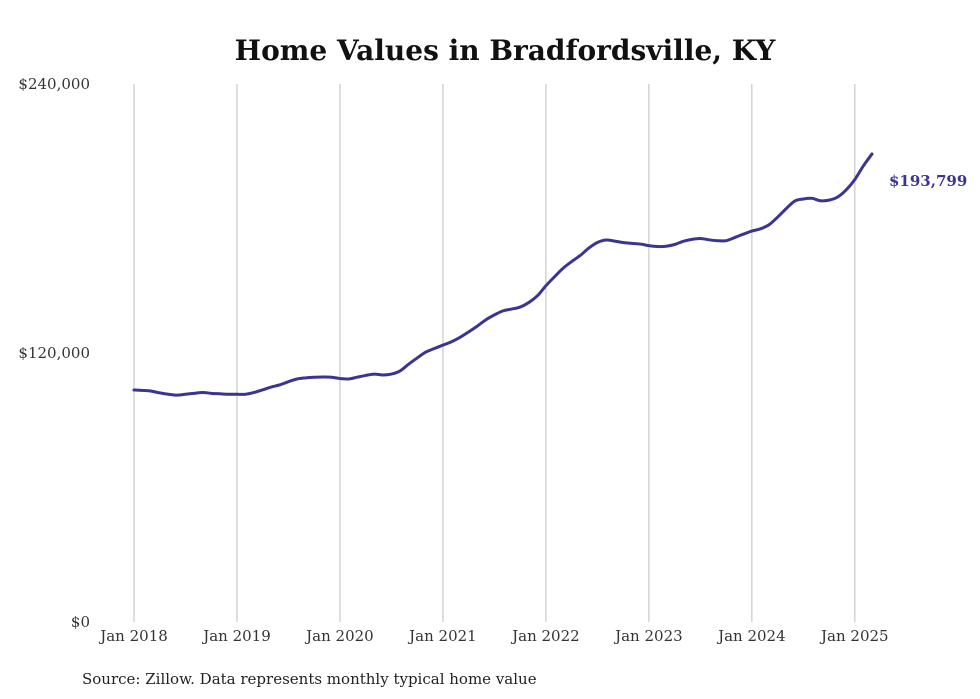 This screenshot has height=699, width=980. Describe the element at coordinates (648, 636) in the screenshot. I see `x-tick-label: Jan 2023` at that location.